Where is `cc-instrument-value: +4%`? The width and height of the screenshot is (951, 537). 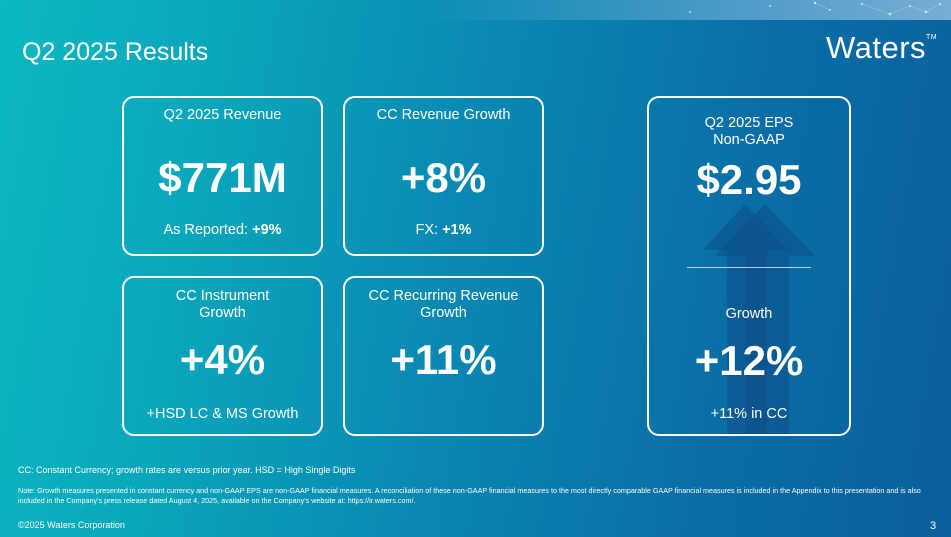 cc-instrument-value: +4% is located at coordinates (222, 359).